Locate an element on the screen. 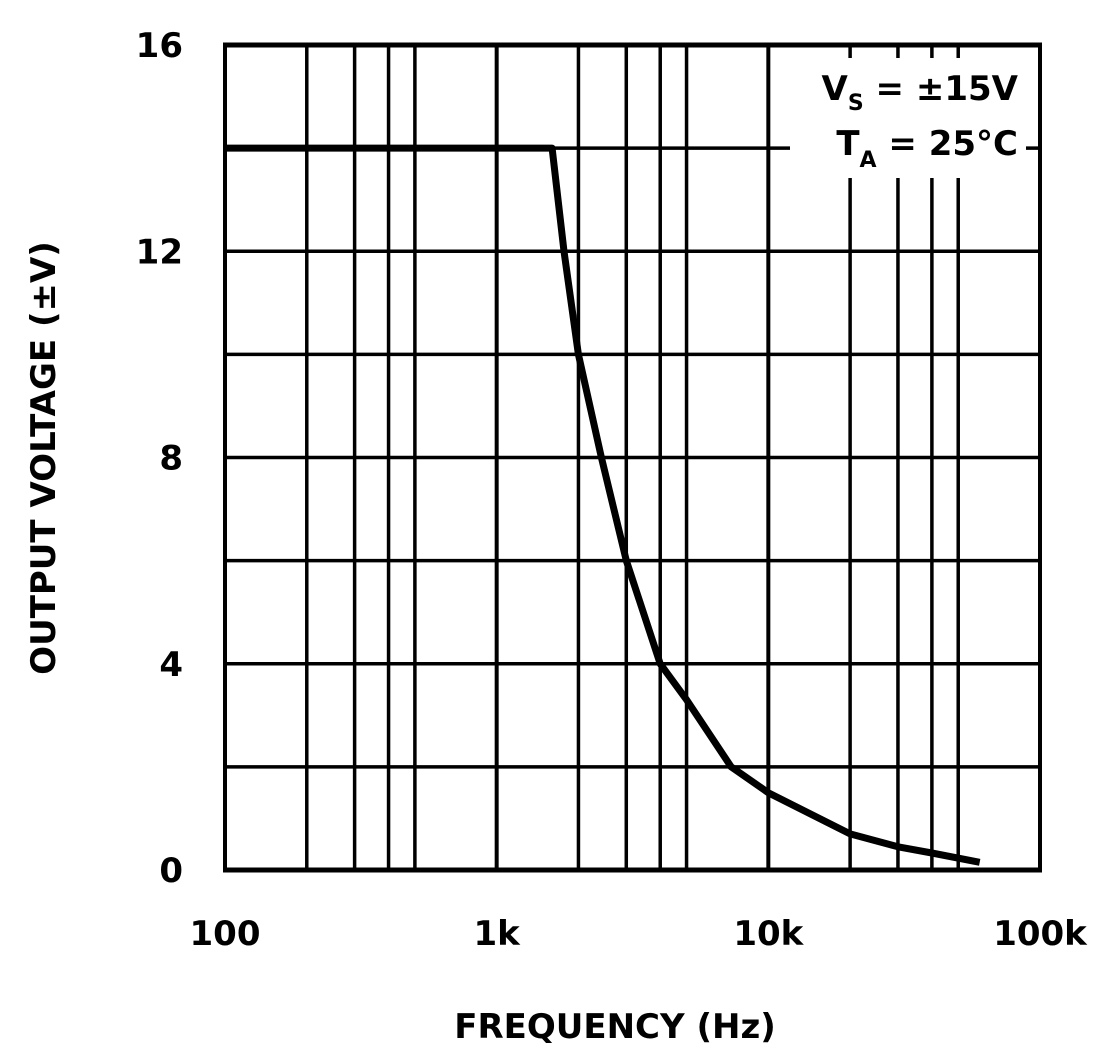  y-tick-label: 0 is located at coordinates (171, 871).